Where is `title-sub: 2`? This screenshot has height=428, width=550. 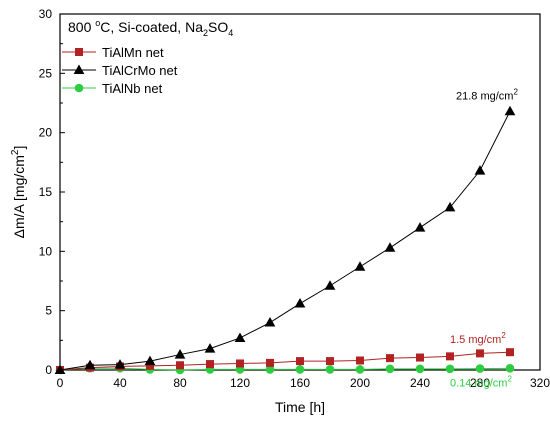
title-sub: 2 is located at coordinates (205, 33).